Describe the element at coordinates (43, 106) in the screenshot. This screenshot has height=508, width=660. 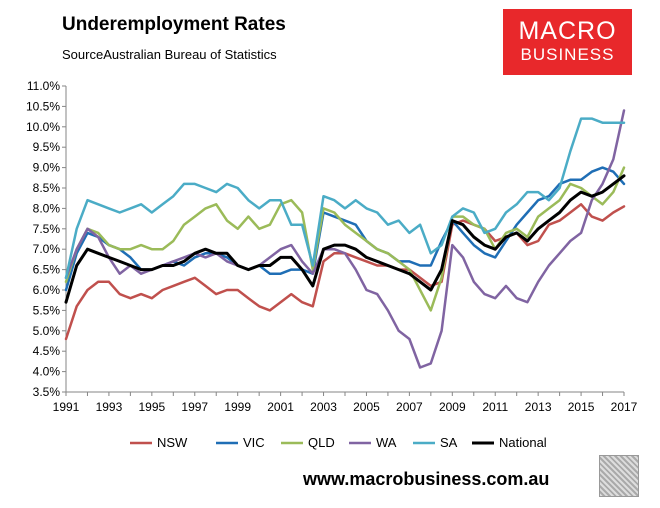
I see `y-tick-label: 10.5%` at that location.